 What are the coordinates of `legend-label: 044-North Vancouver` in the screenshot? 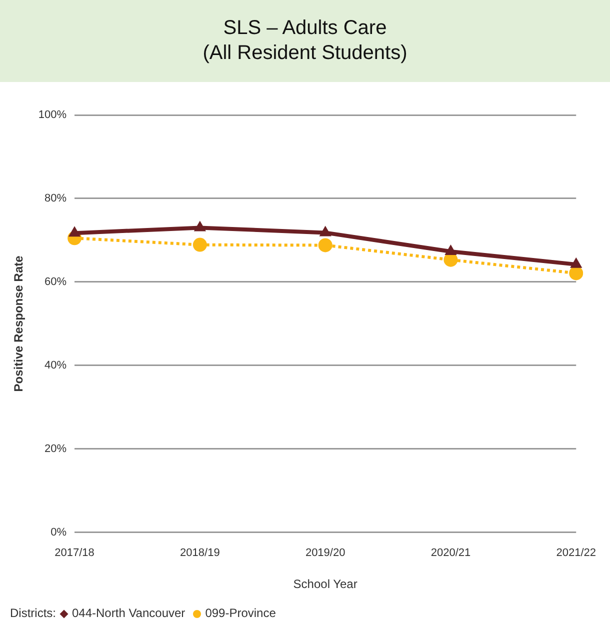 It's located at (129, 613).